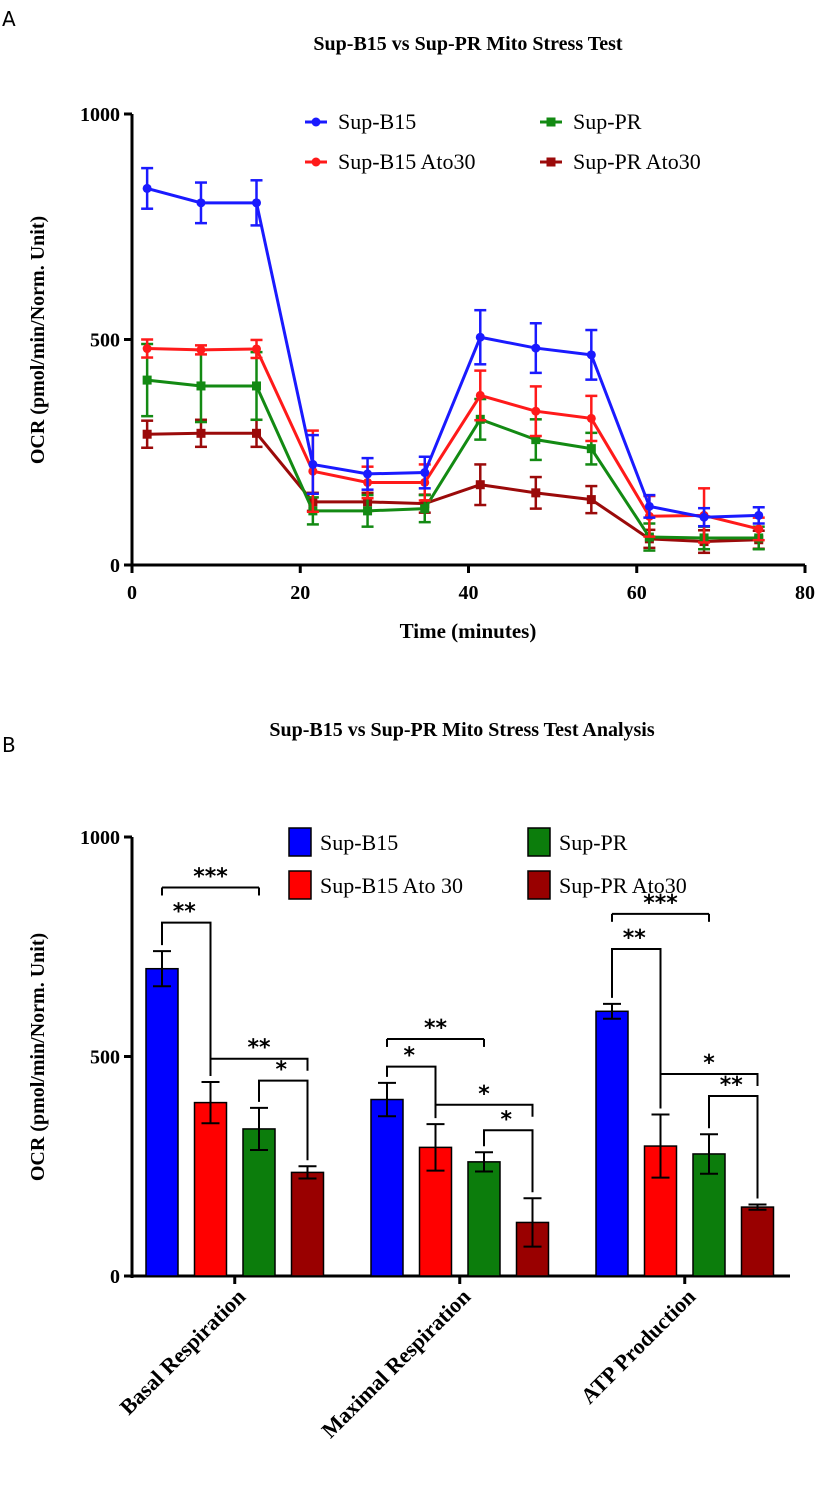  What do you see at coordinates (183, 1352) in the screenshot?
I see `x-tick-label: Basal Respiration` at bounding box center [183, 1352].